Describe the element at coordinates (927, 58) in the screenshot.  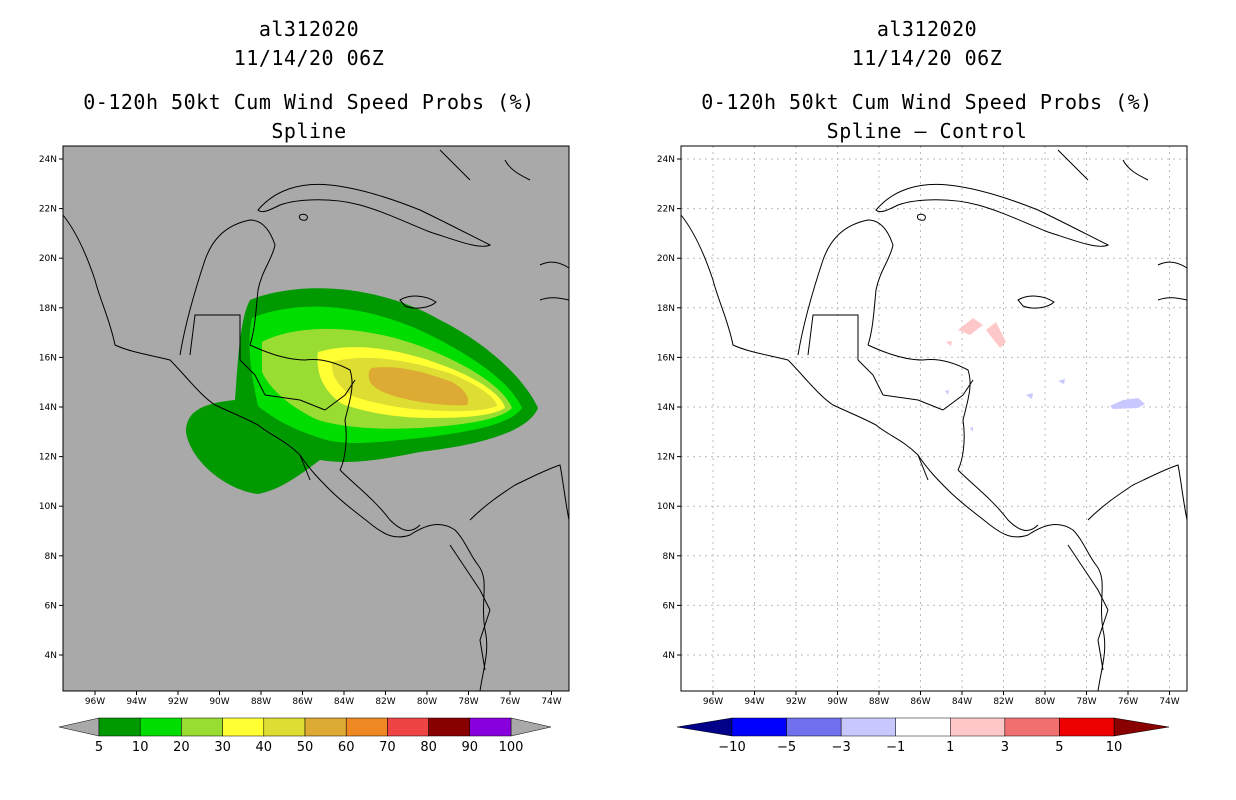
I see `datetime: 11/14/20 06Z` at that location.